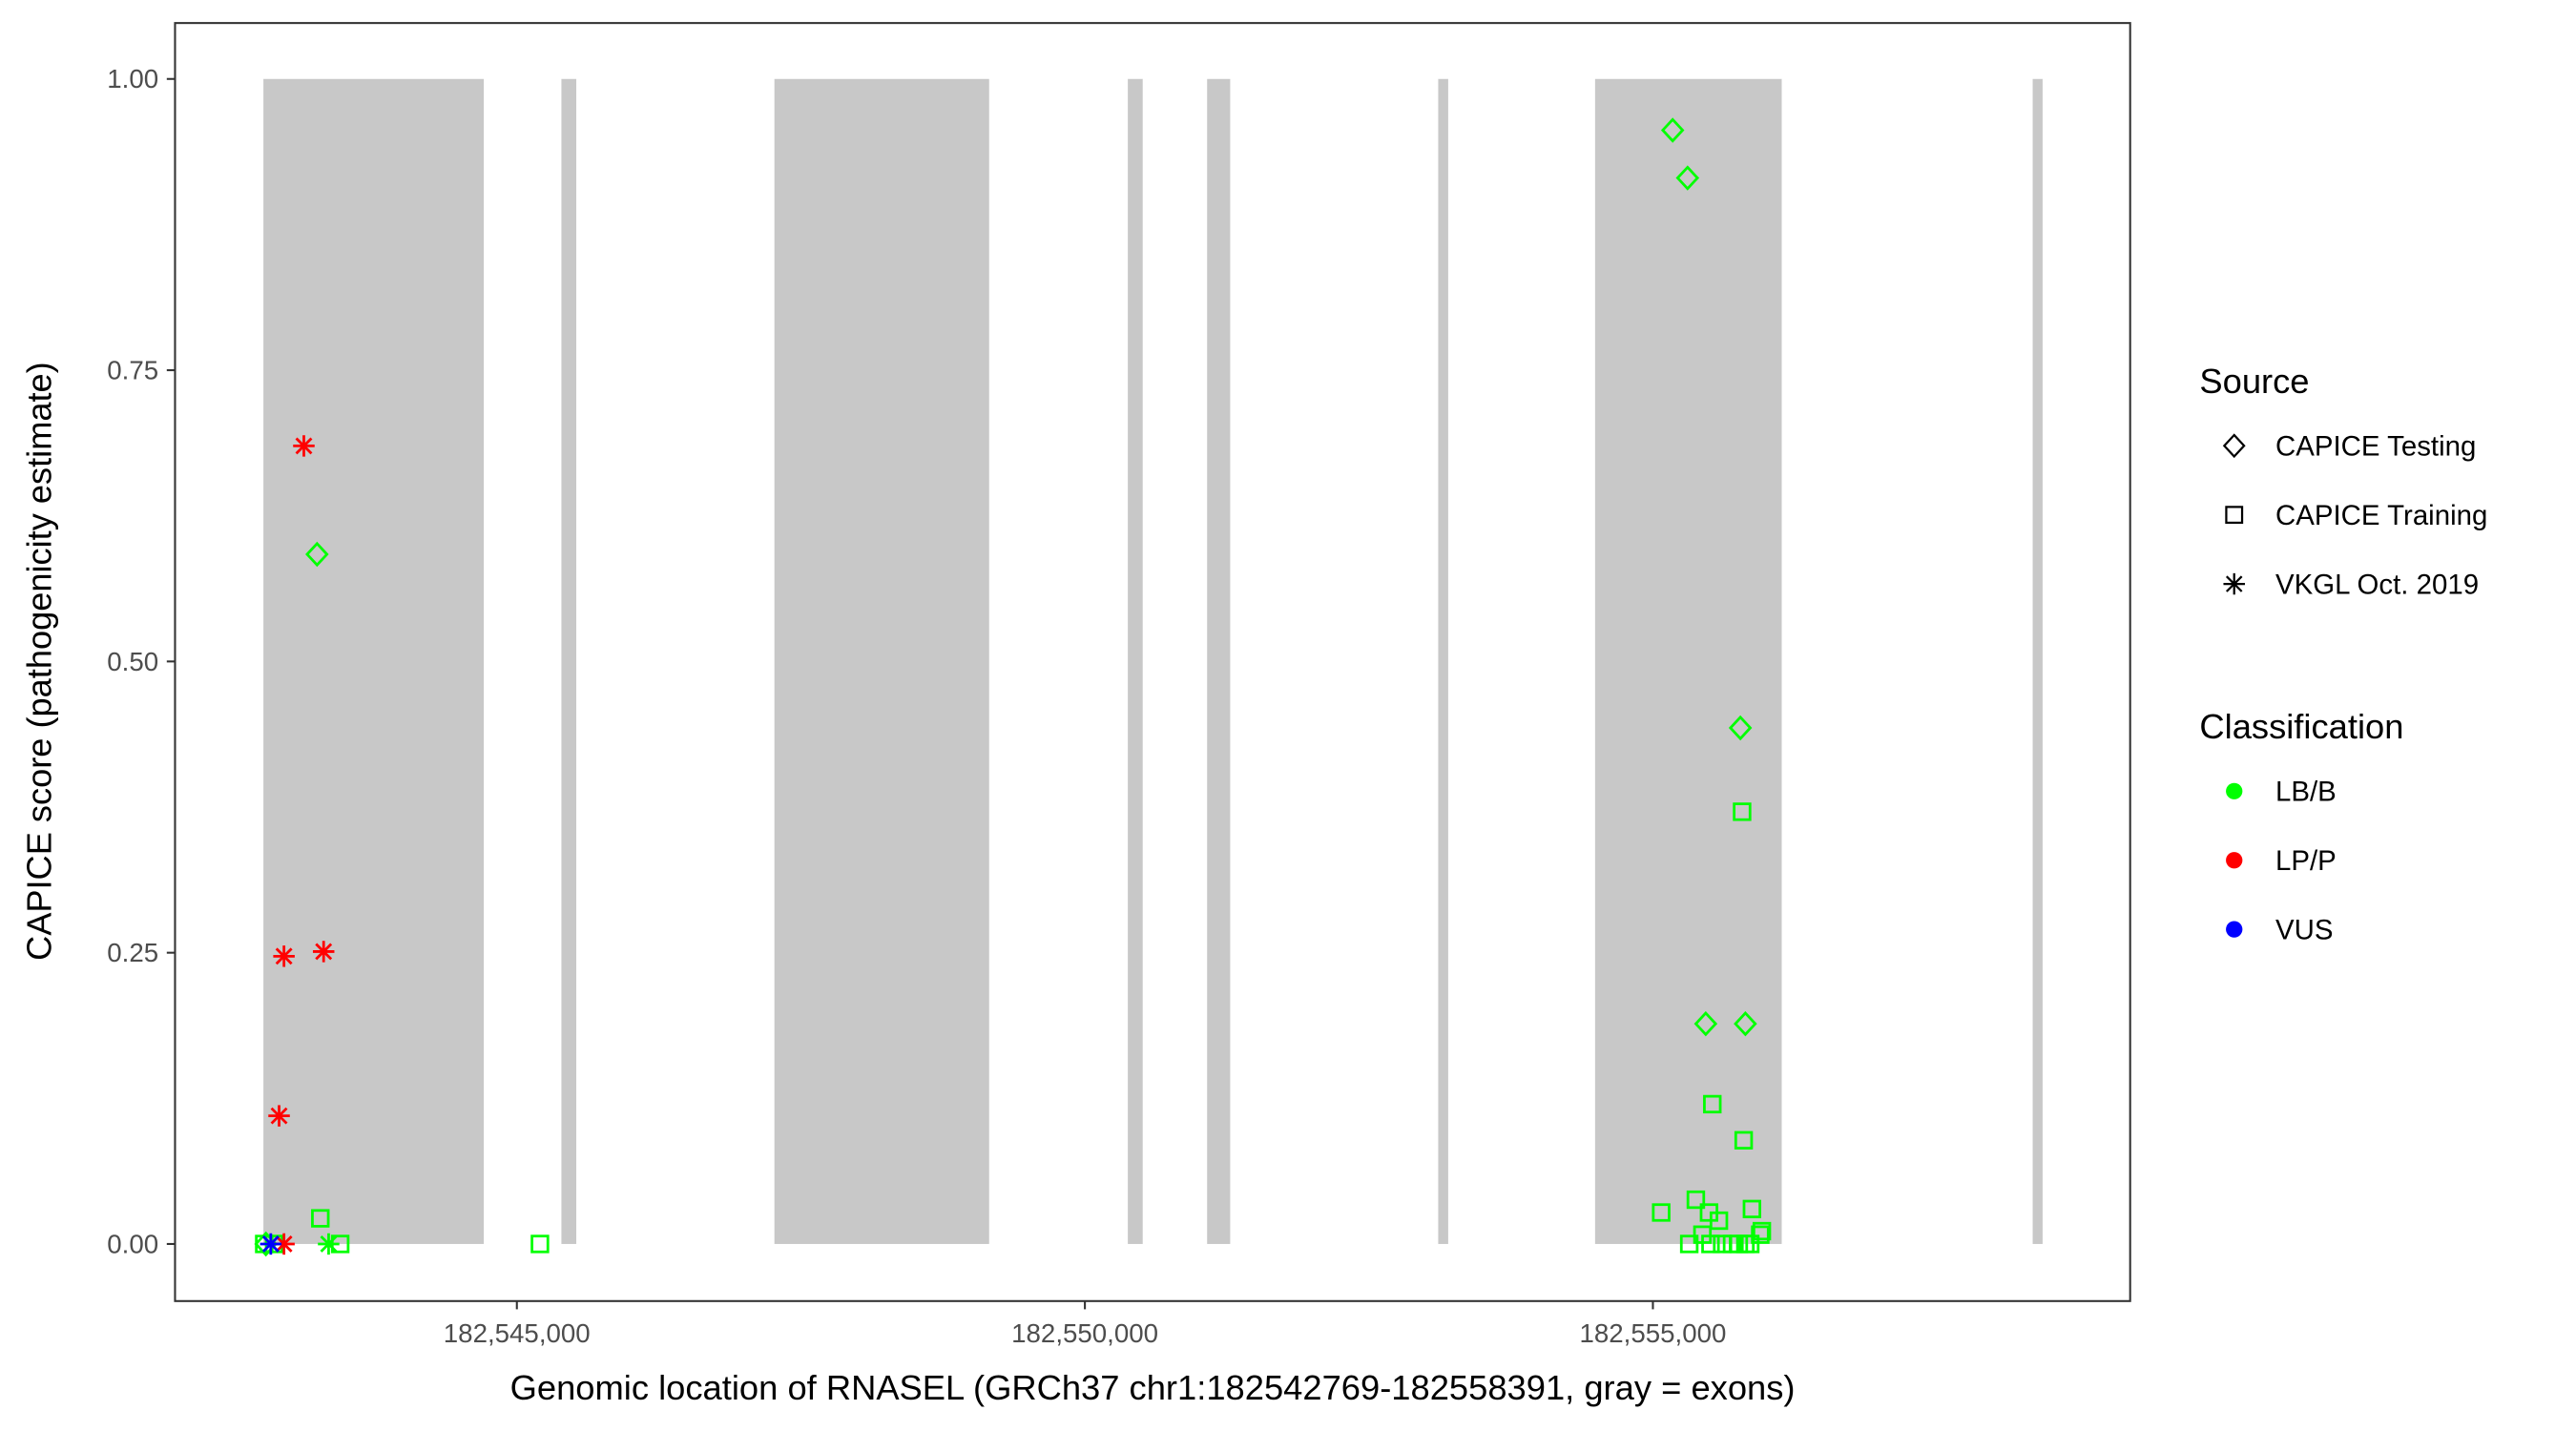 This screenshot has width=2576, height=1431. I want to click on legend-item-source: CAPICE Training, so click(2356, 515).